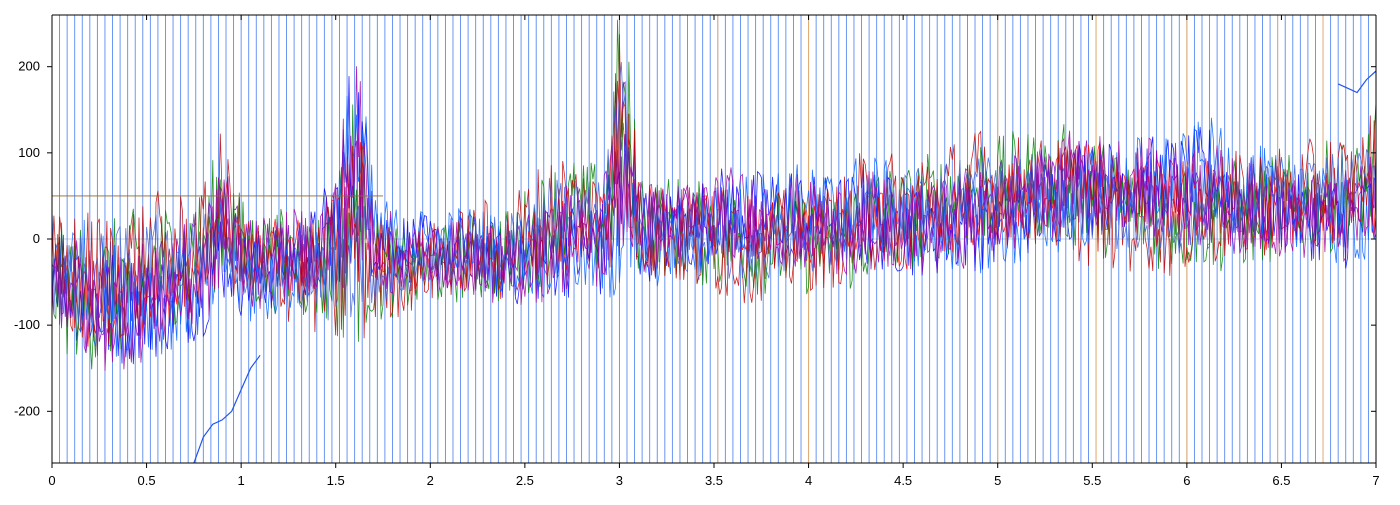 The height and width of the screenshot is (505, 1400). I want to click on outlier-trace-end, so click(1357, 82).